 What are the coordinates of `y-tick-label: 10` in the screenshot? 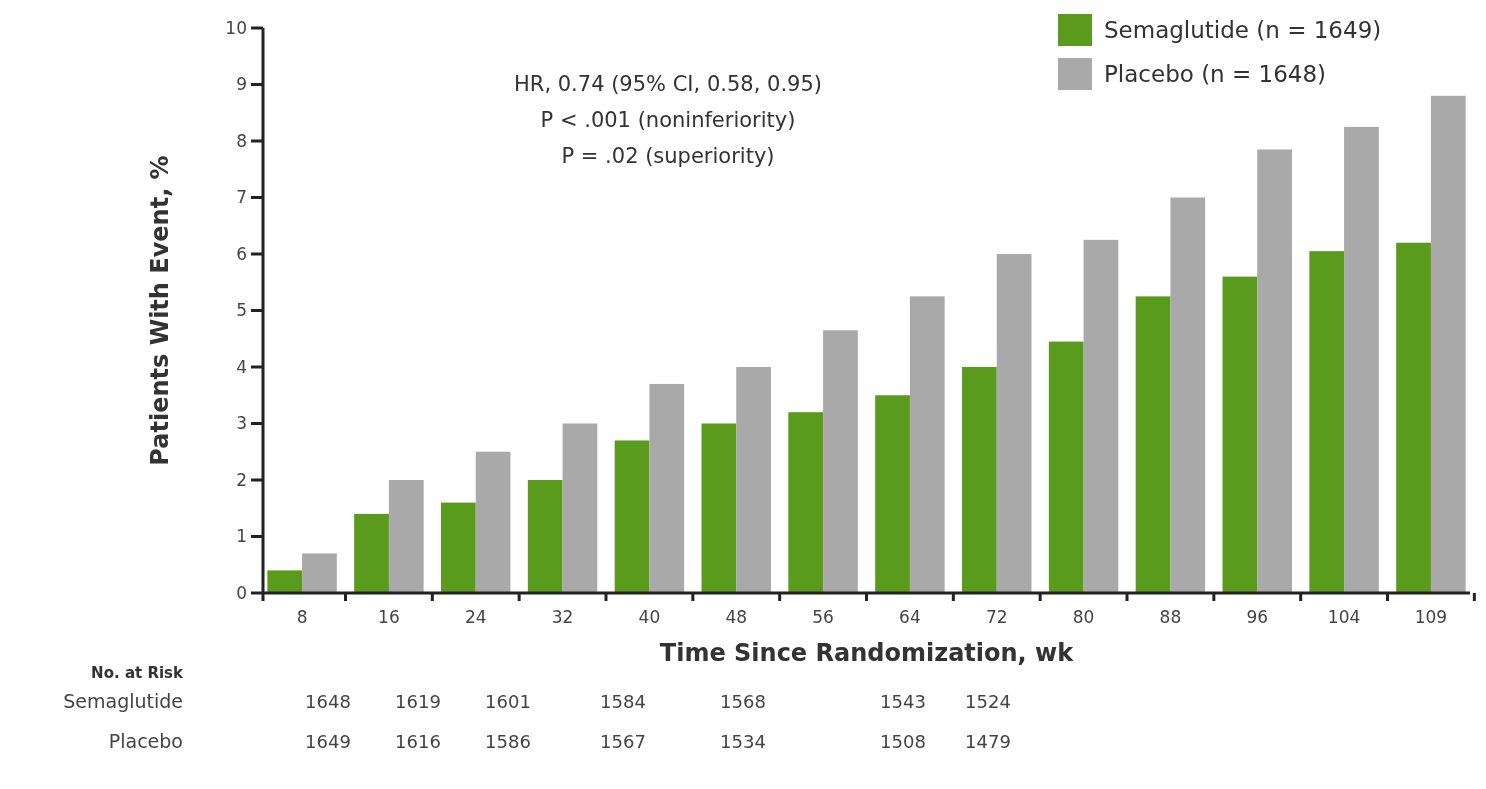 It's located at (236, 27).